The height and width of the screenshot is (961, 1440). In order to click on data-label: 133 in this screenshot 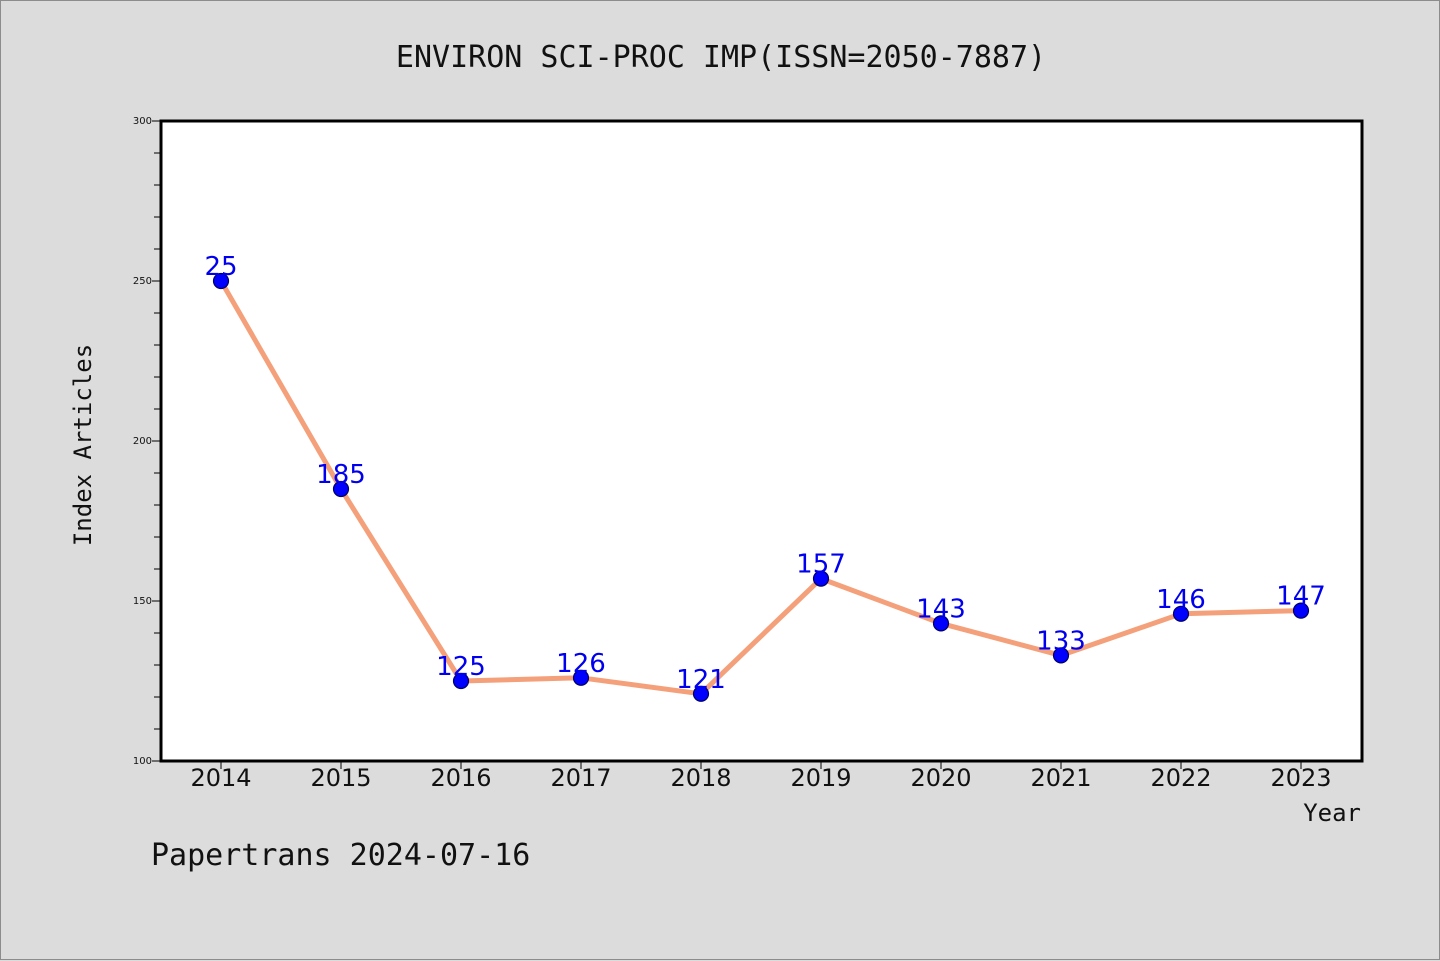, I will do `click(1061, 641)`.